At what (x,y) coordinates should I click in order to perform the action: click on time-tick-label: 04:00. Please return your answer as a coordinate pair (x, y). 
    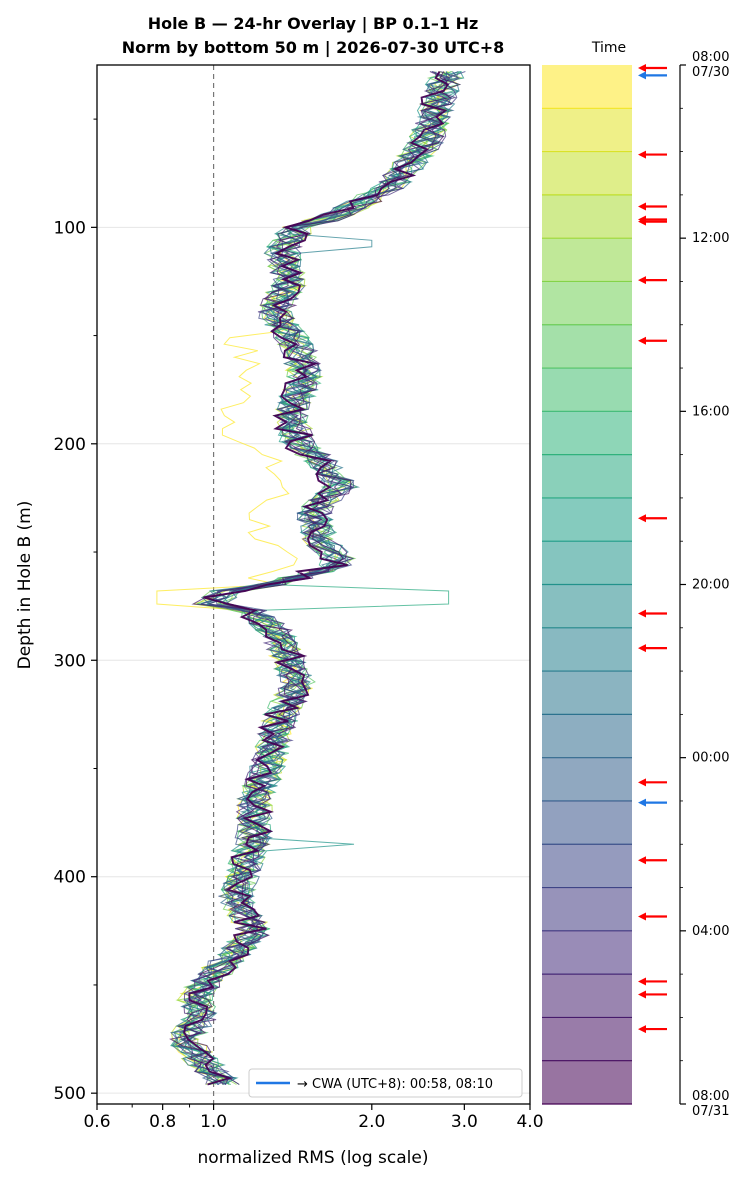
    Looking at the image, I should click on (710, 931).